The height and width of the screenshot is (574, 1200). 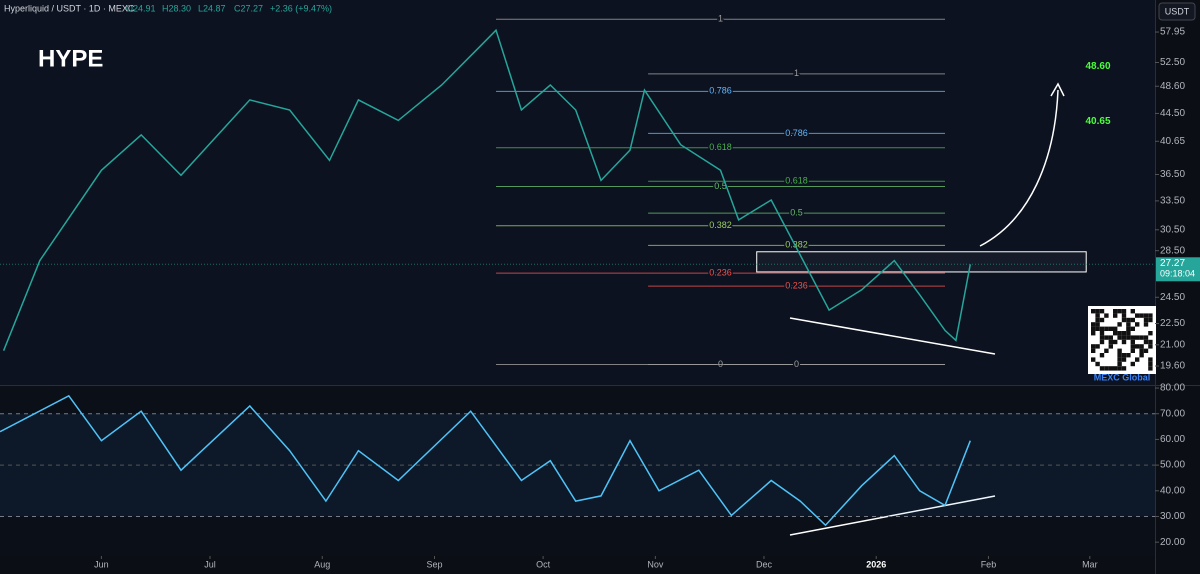 What do you see at coordinates (301, 8) in the screenshot?
I see `change-value: +2.36 (+9.47%)` at bounding box center [301, 8].